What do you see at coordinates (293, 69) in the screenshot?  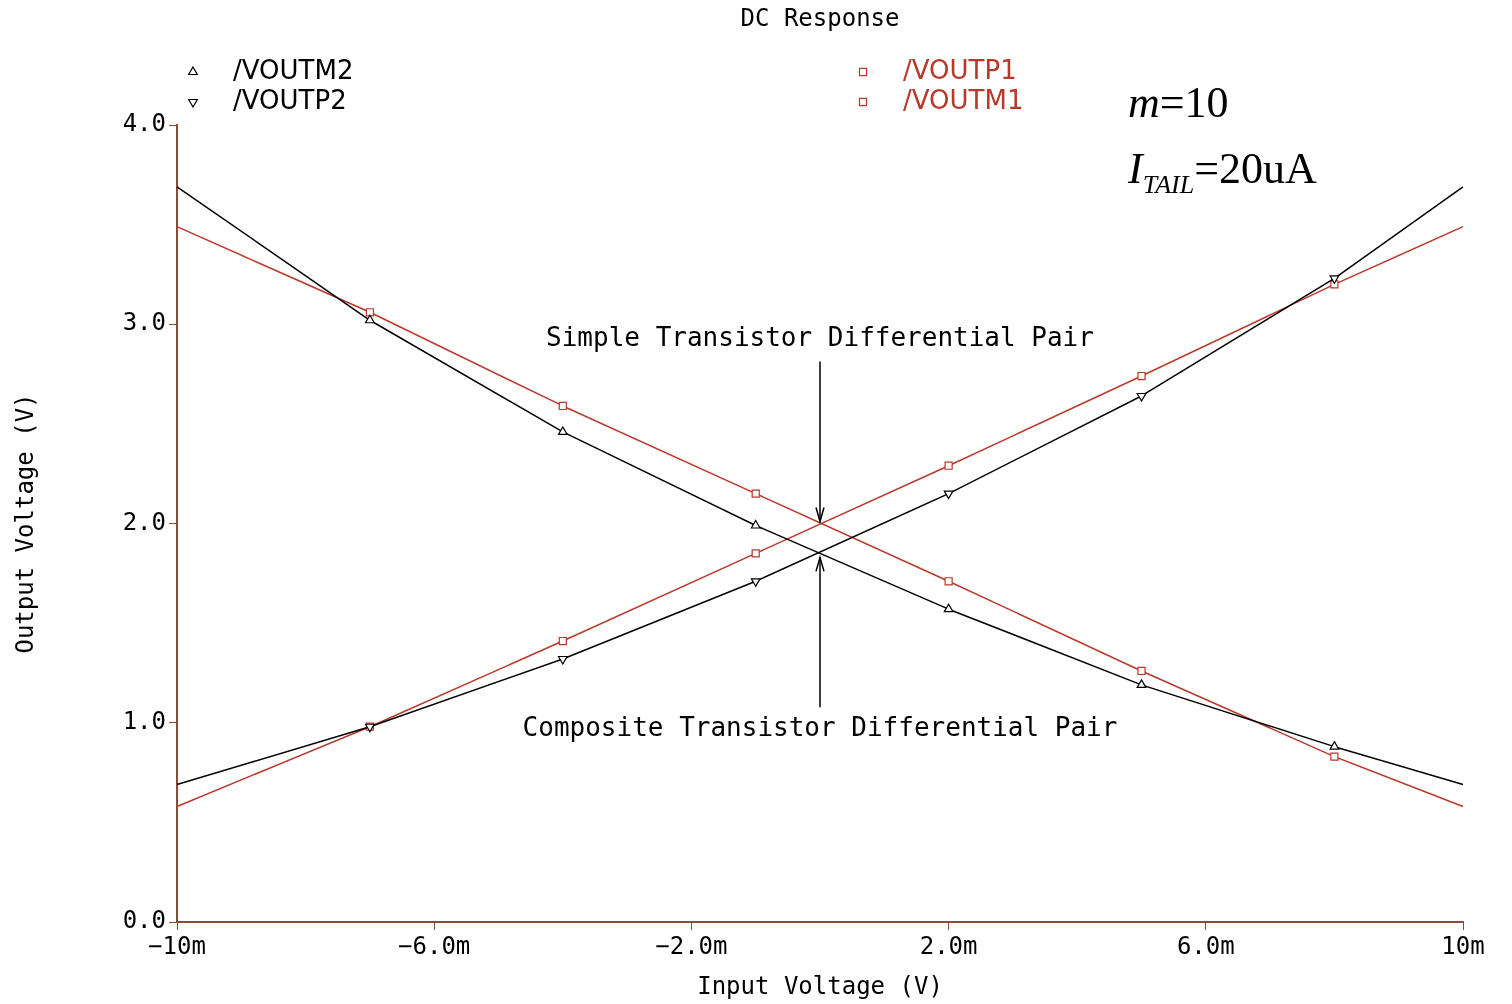 I see `legend-label: /VOUTM2` at bounding box center [293, 69].